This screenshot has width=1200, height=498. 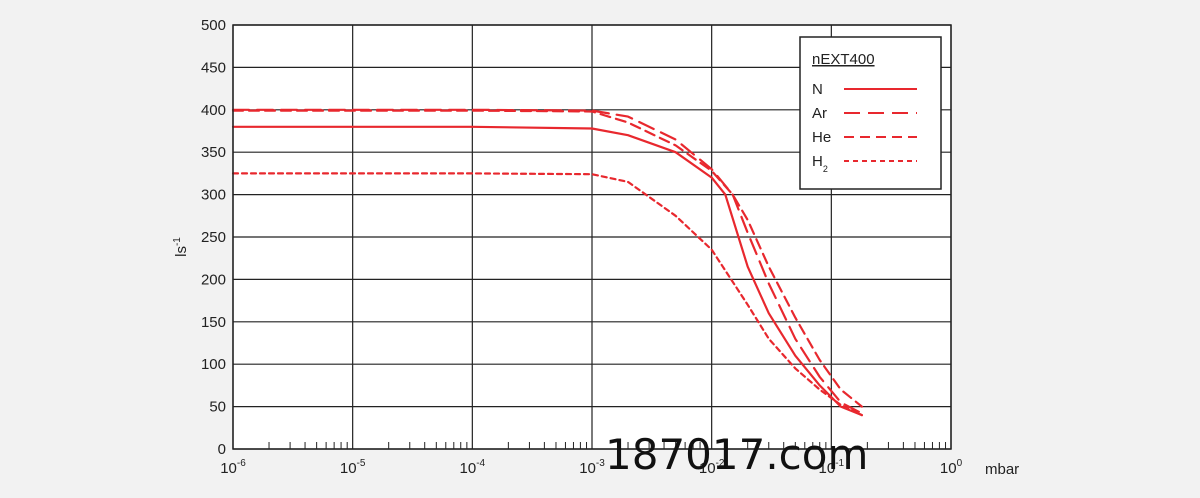 I want to click on x-tick-exp: -4, so click(x=480, y=463).